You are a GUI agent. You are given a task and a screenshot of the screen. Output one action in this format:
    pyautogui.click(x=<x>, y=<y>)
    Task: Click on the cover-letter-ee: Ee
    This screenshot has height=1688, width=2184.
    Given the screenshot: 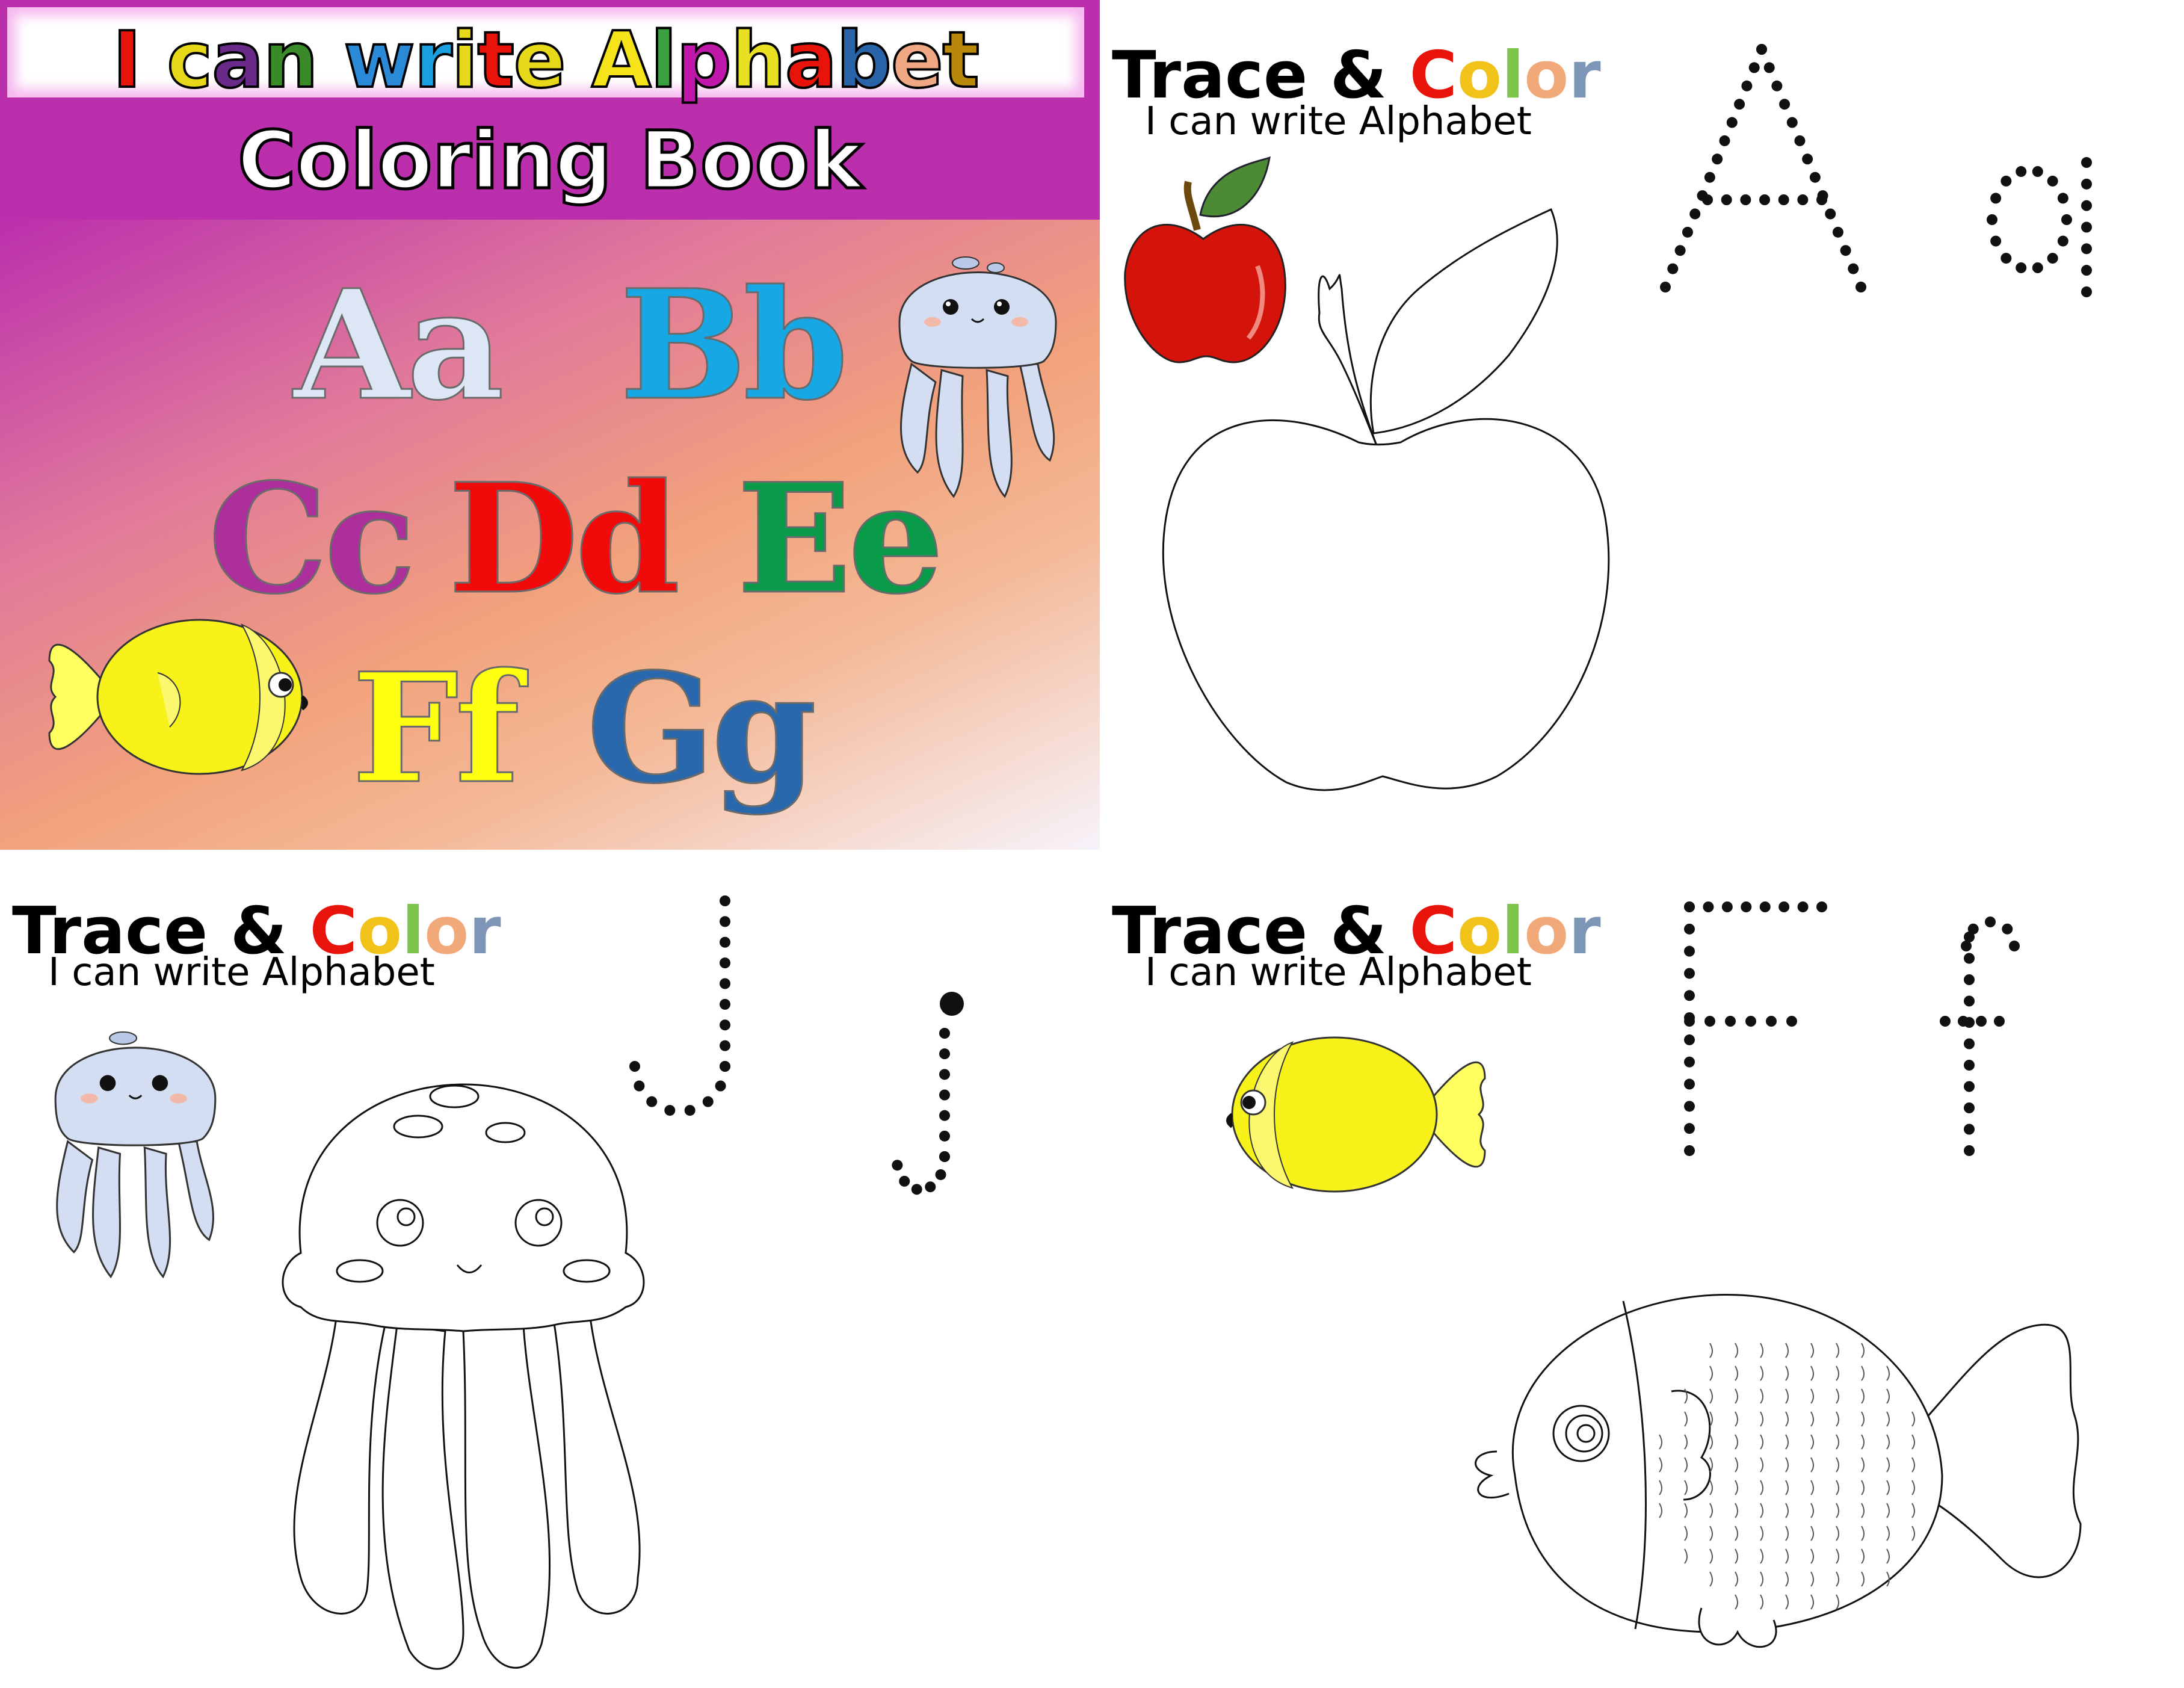 What is the action you would take?
    pyautogui.click(x=840, y=538)
    